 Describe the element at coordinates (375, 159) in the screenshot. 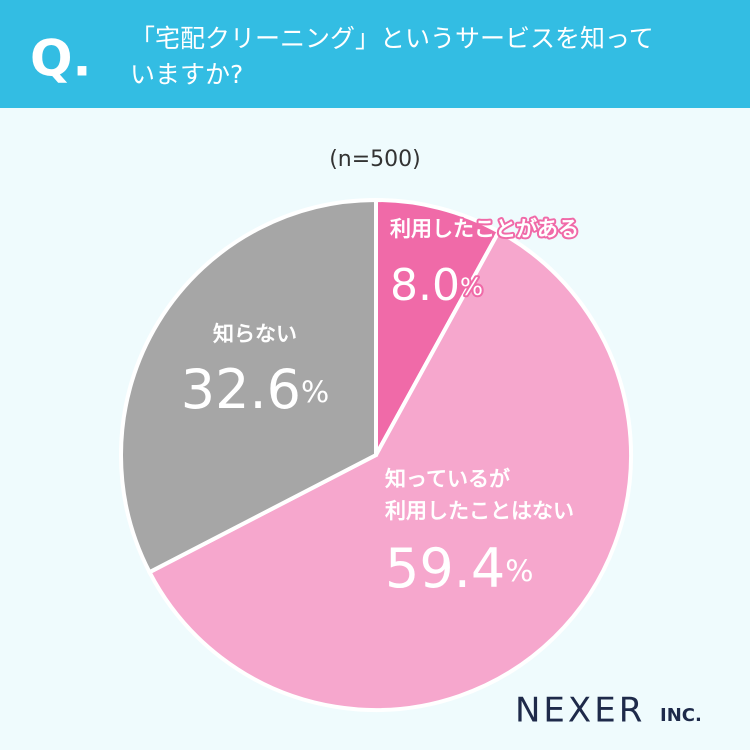

I see `chart-subtitle: (n=500)` at that location.